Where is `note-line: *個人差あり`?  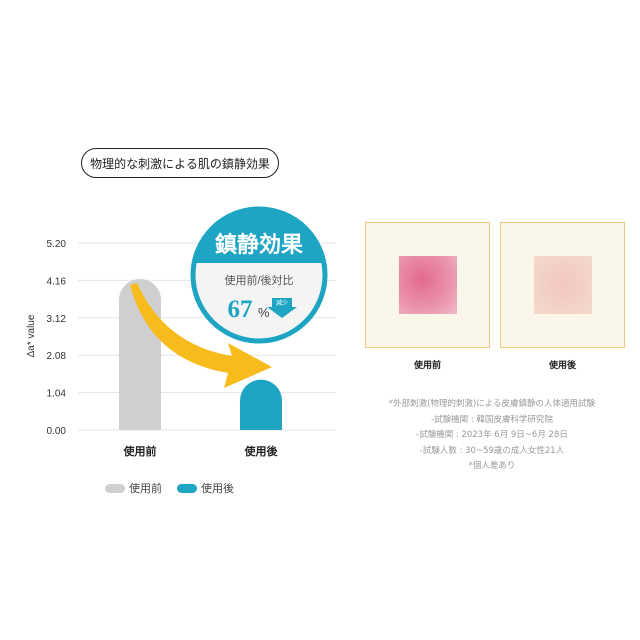 note-line: *個人差あり is located at coordinates (492, 466).